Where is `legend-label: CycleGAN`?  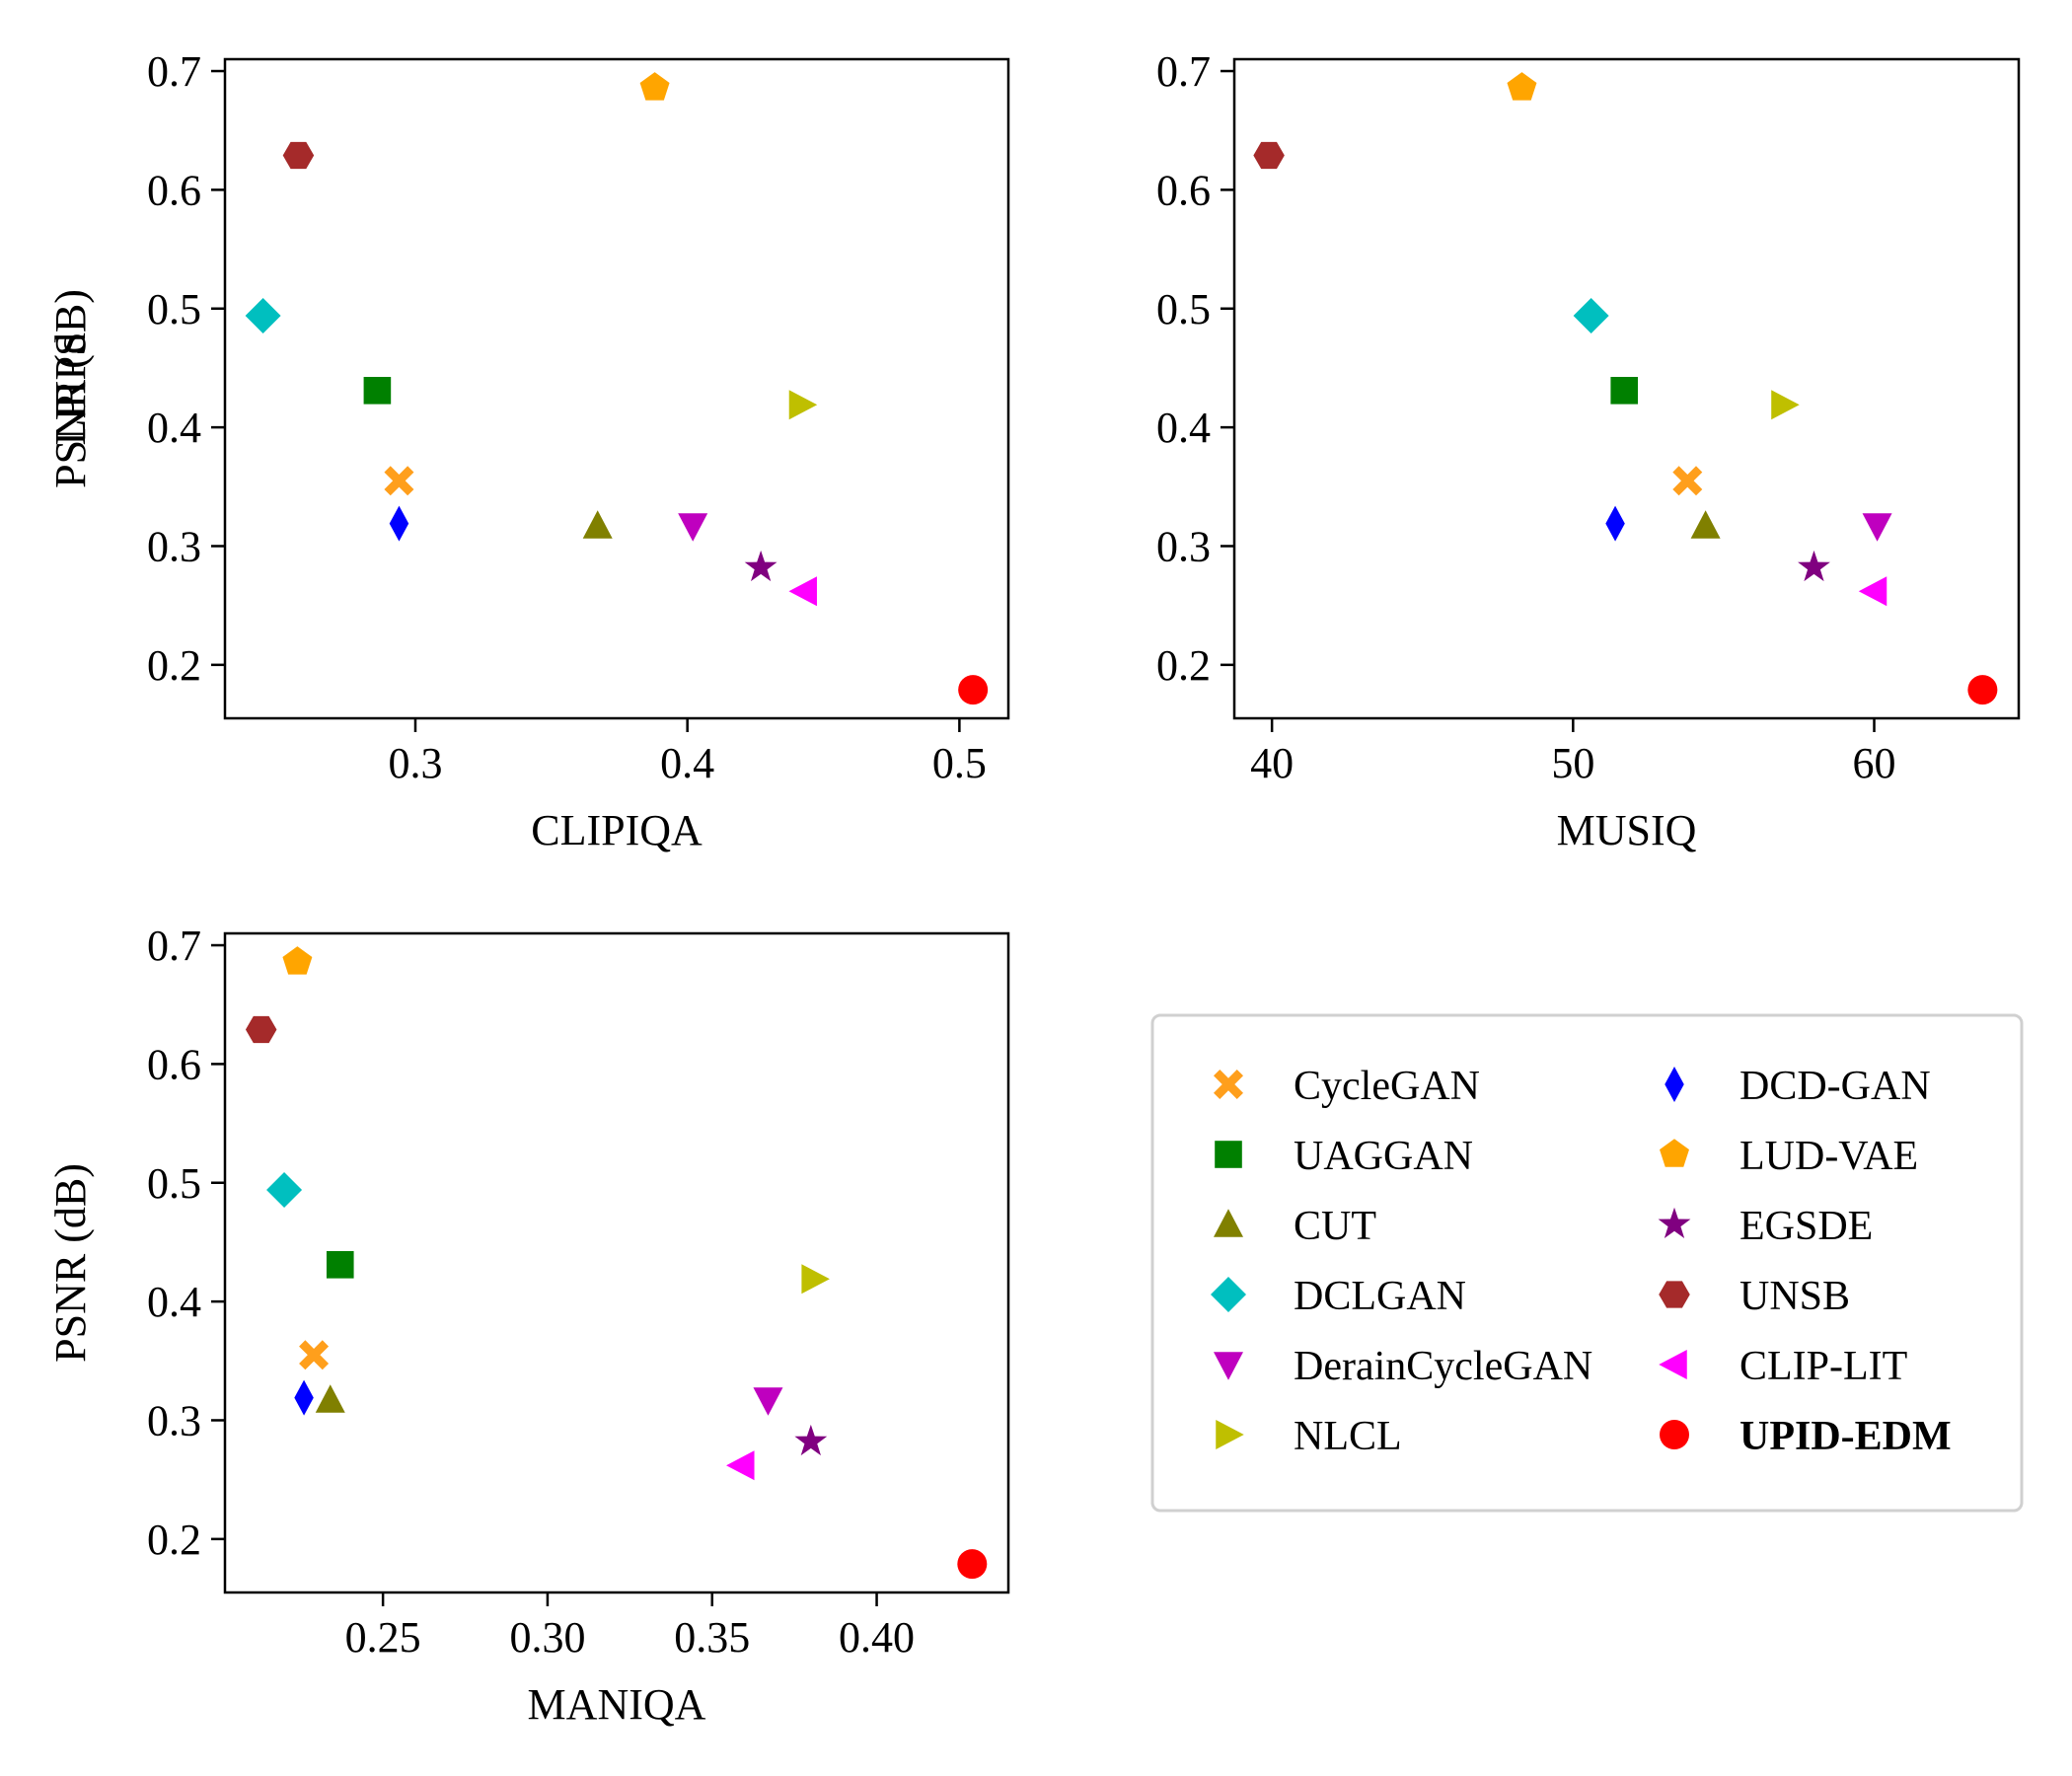
legend-label: CycleGAN is located at coordinates (1387, 1086).